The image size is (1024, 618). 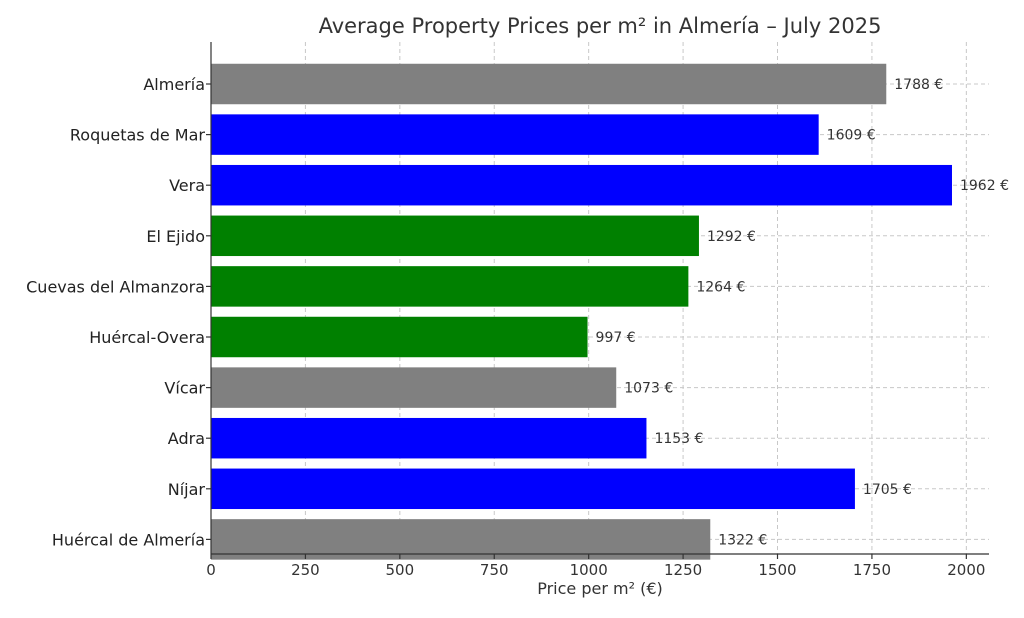 What do you see at coordinates (184, 388) in the screenshot?
I see `y-tick-label: Vícar` at bounding box center [184, 388].